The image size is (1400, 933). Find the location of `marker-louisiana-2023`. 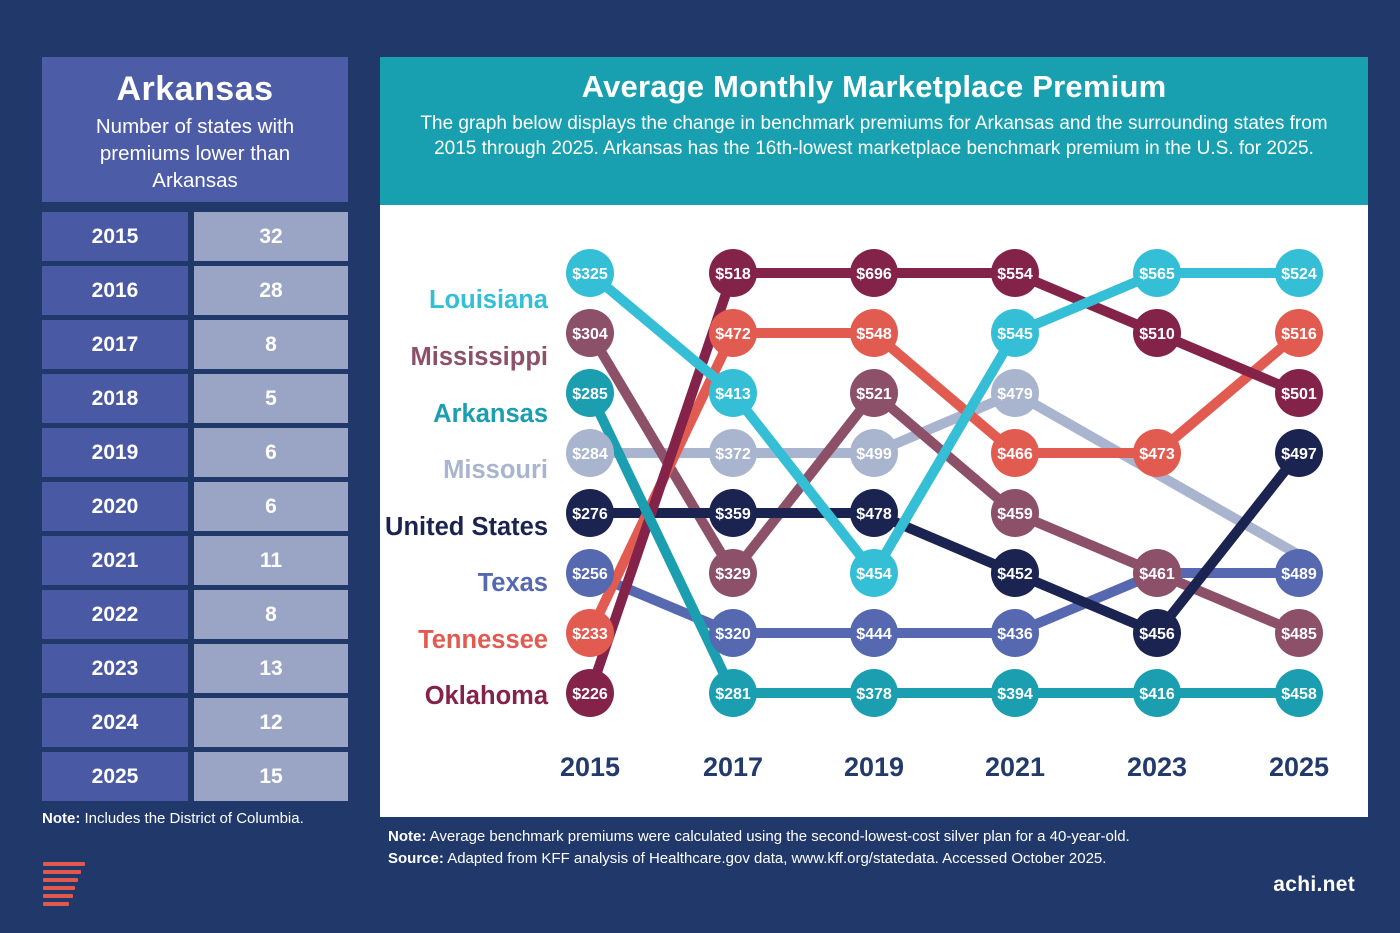

marker-louisiana-2023 is located at coordinates (1157, 273).